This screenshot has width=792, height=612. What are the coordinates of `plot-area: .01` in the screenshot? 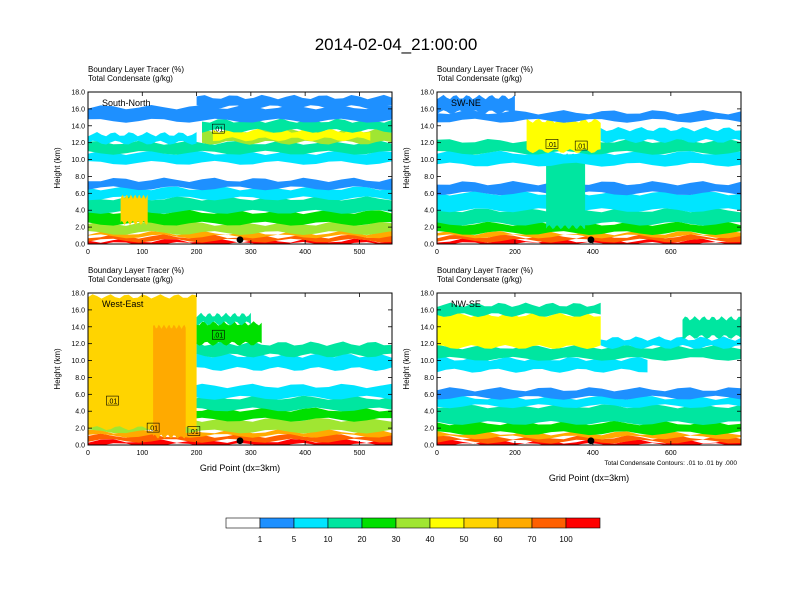 It's located at (240, 168).